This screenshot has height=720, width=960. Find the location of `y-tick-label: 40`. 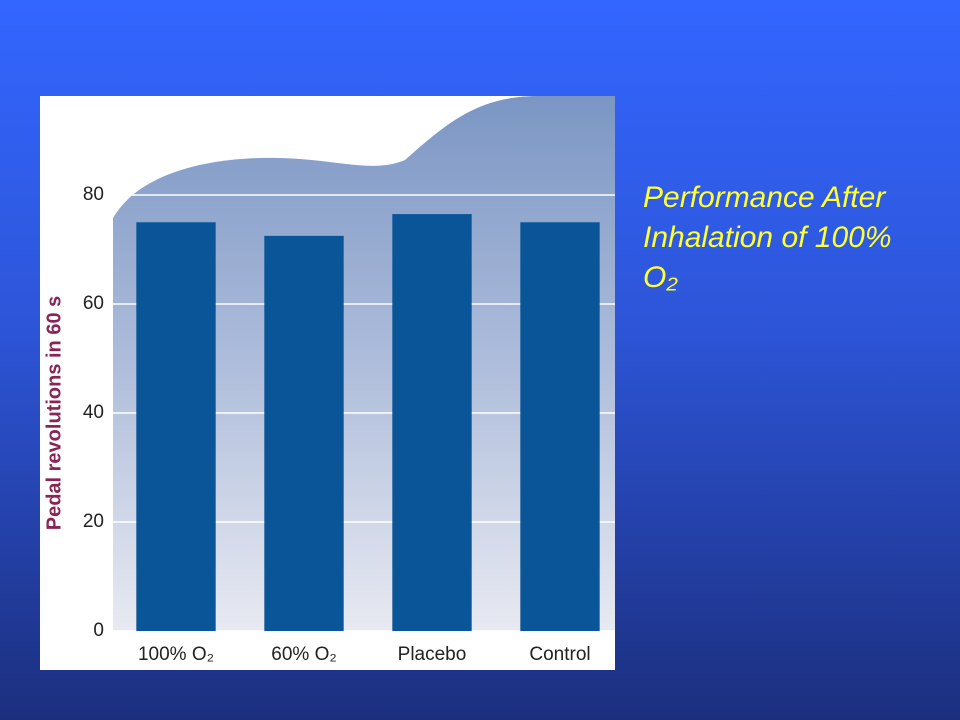

y-tick-label: 40 is located at coordinates (93, 412).